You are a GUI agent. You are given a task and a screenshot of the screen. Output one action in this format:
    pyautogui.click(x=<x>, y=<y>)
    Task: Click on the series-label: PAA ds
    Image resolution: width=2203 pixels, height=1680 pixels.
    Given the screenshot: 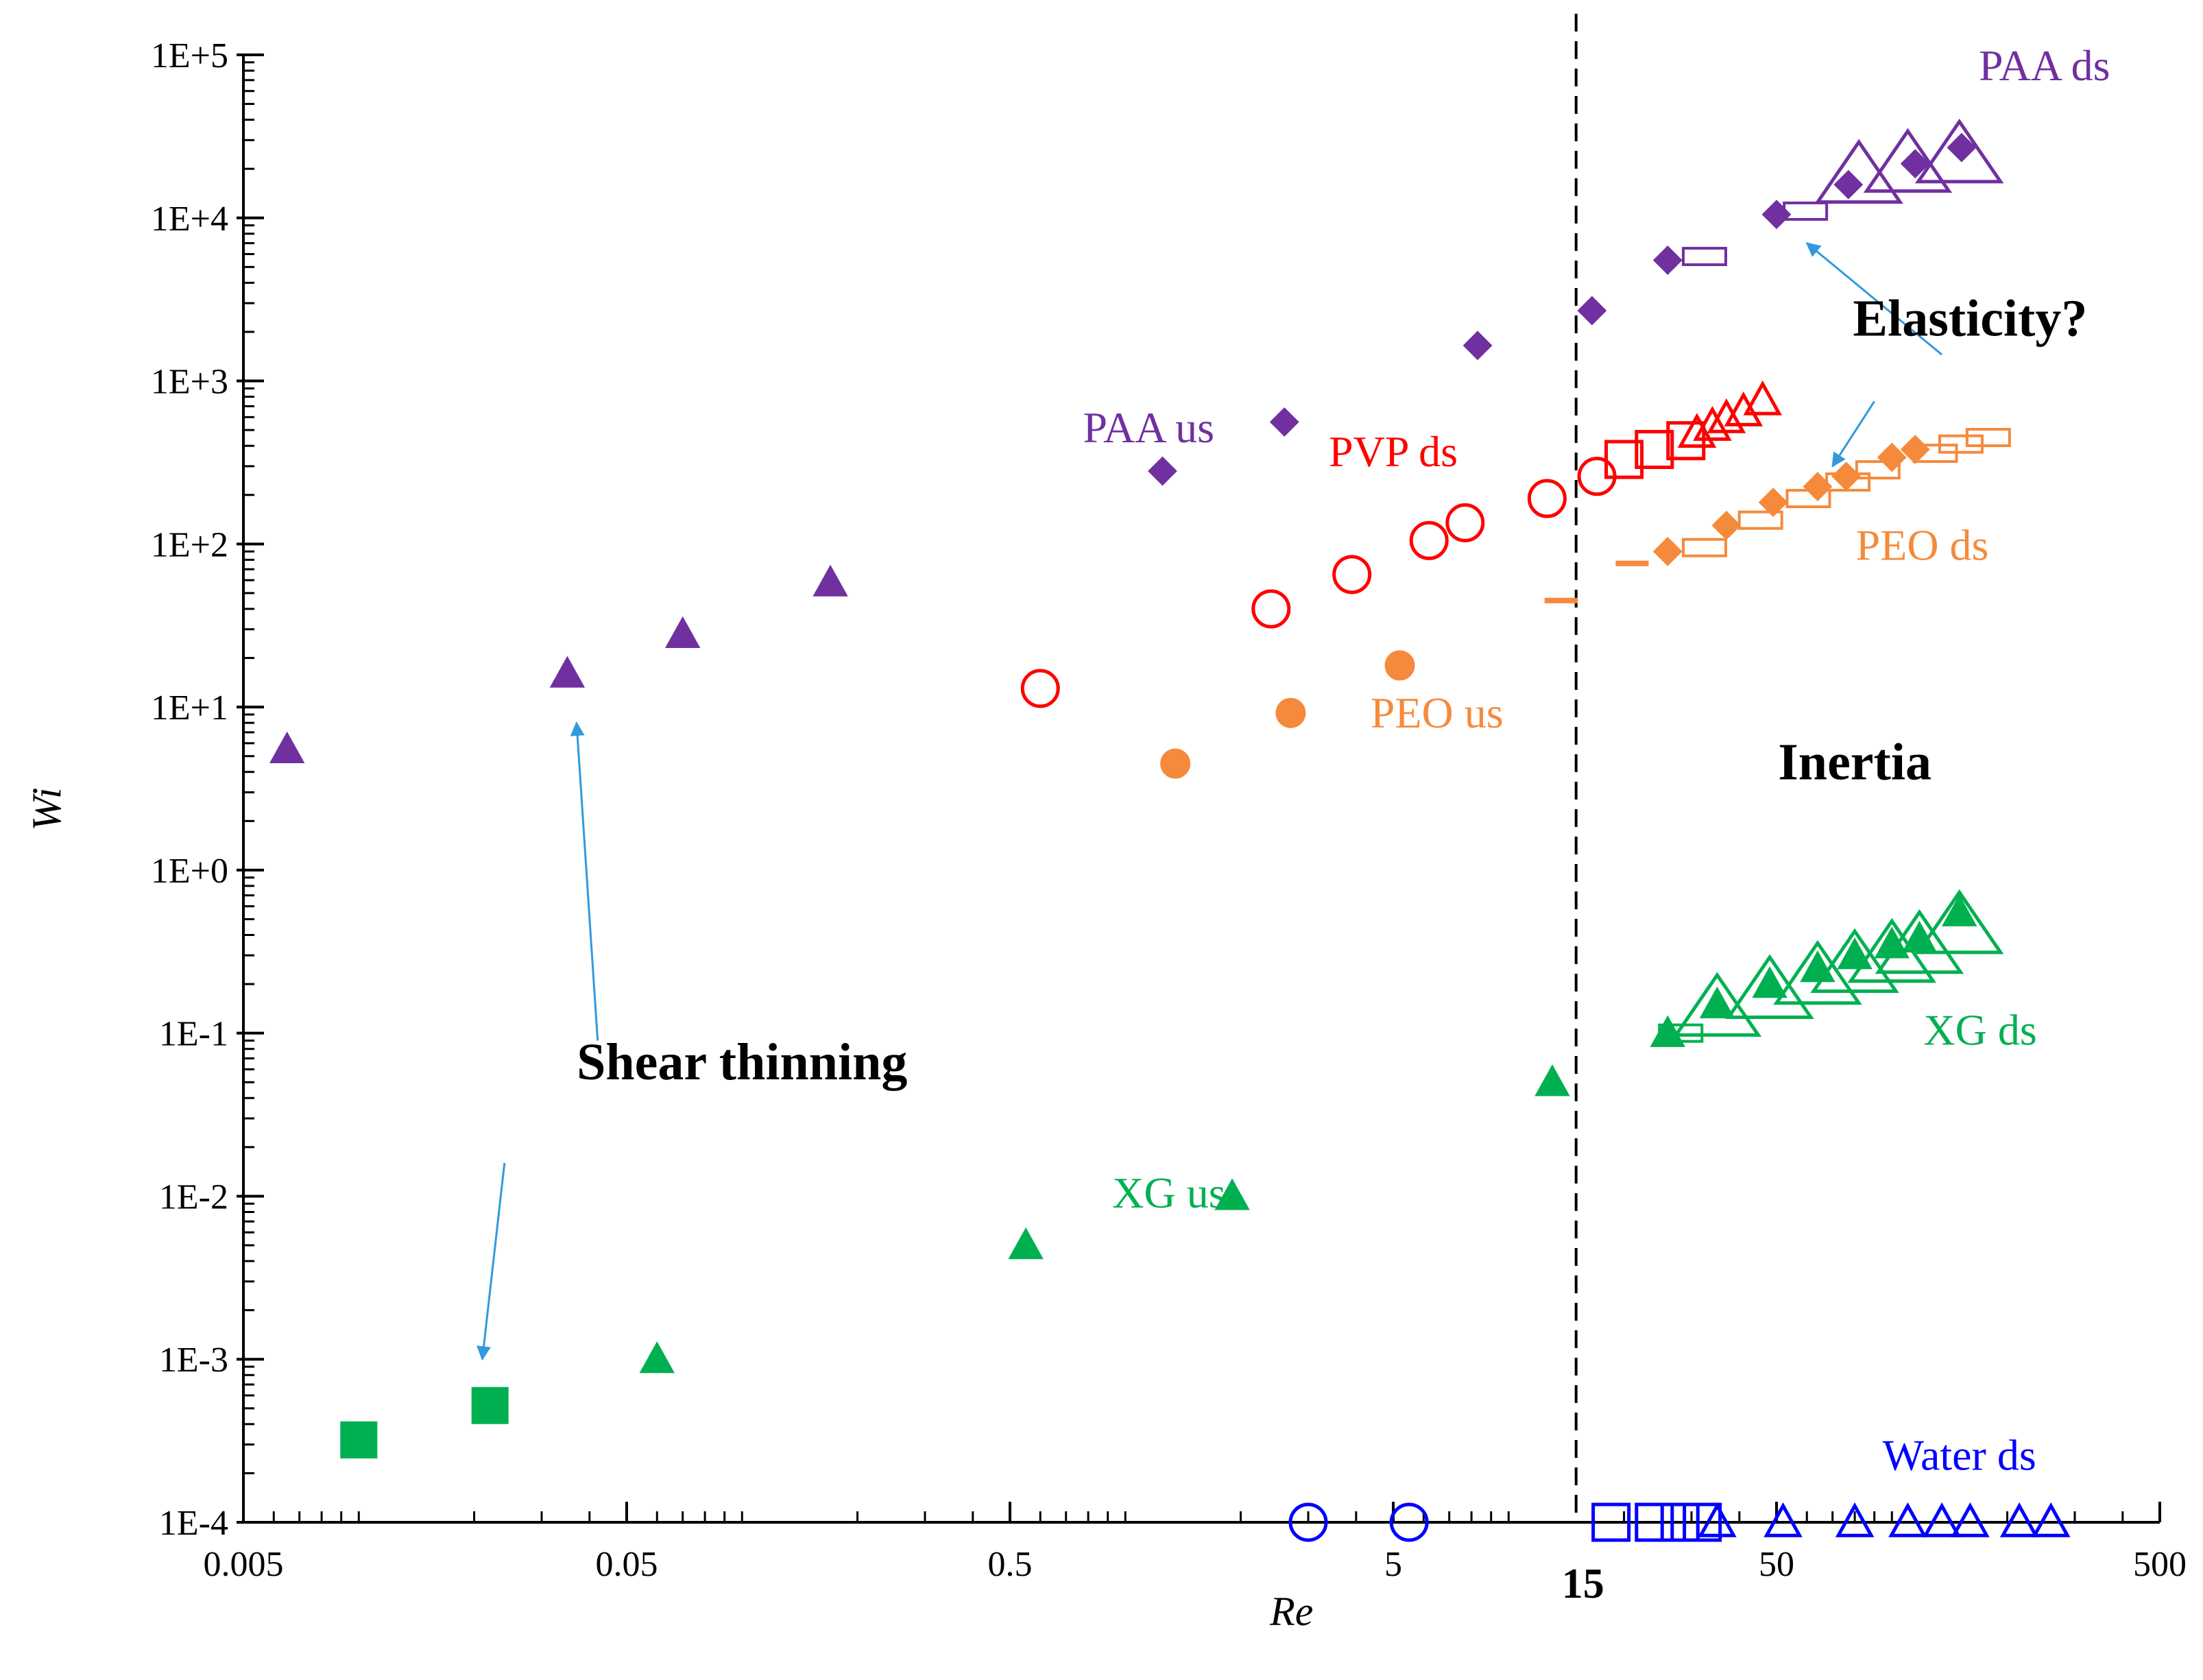 What is the action you would take?
    pyautogui.click(x=2045, y=65)
    